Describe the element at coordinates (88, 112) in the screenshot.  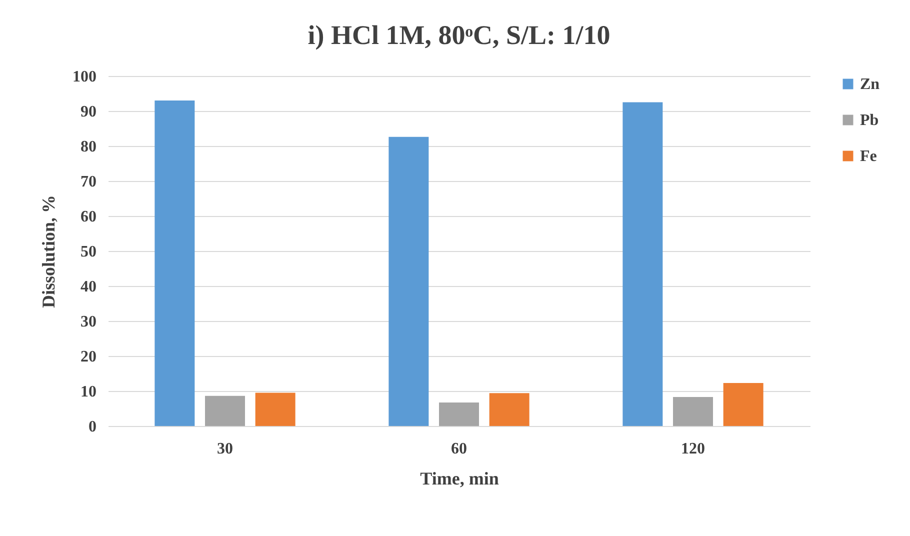
I see `y-tick-label: 90` at that location.